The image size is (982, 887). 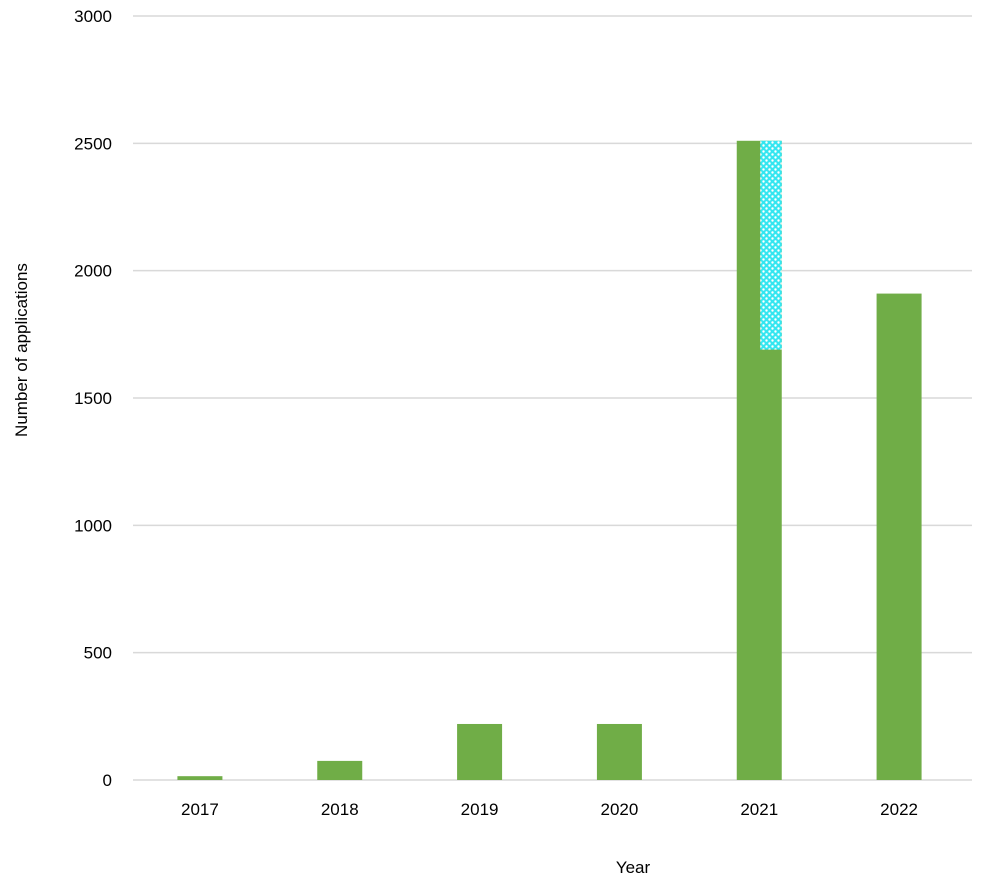 I want to click on bar-2018, so click(x=340, y=770).